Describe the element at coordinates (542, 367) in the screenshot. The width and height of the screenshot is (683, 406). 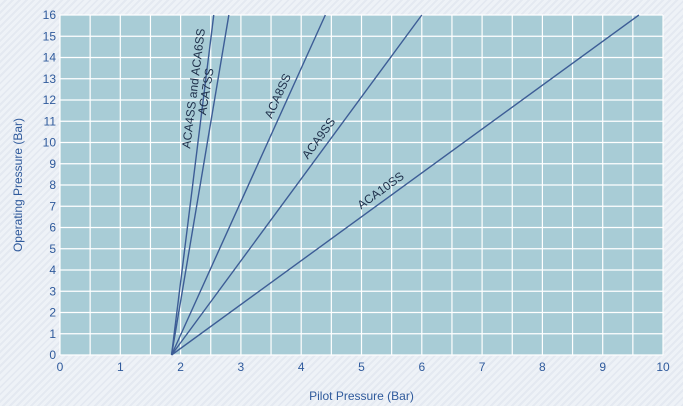
I see `x-tick-label: 8` at that location.